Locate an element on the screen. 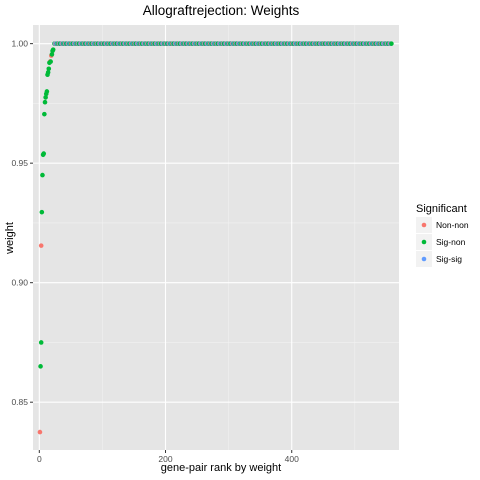 This screenshot has height=480, width=480. legend: Significant Non-non Sig-non Sig-sig is located at coordinates (442, 235).